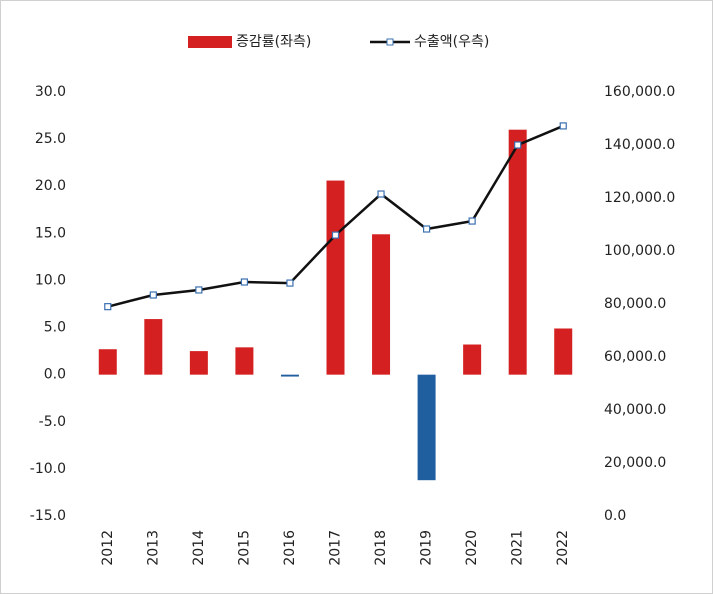 Image resolution: width=713 pixels, height=594 pixels. I want to click on y2-tick-label: 60,000.0, so click(635, 357).